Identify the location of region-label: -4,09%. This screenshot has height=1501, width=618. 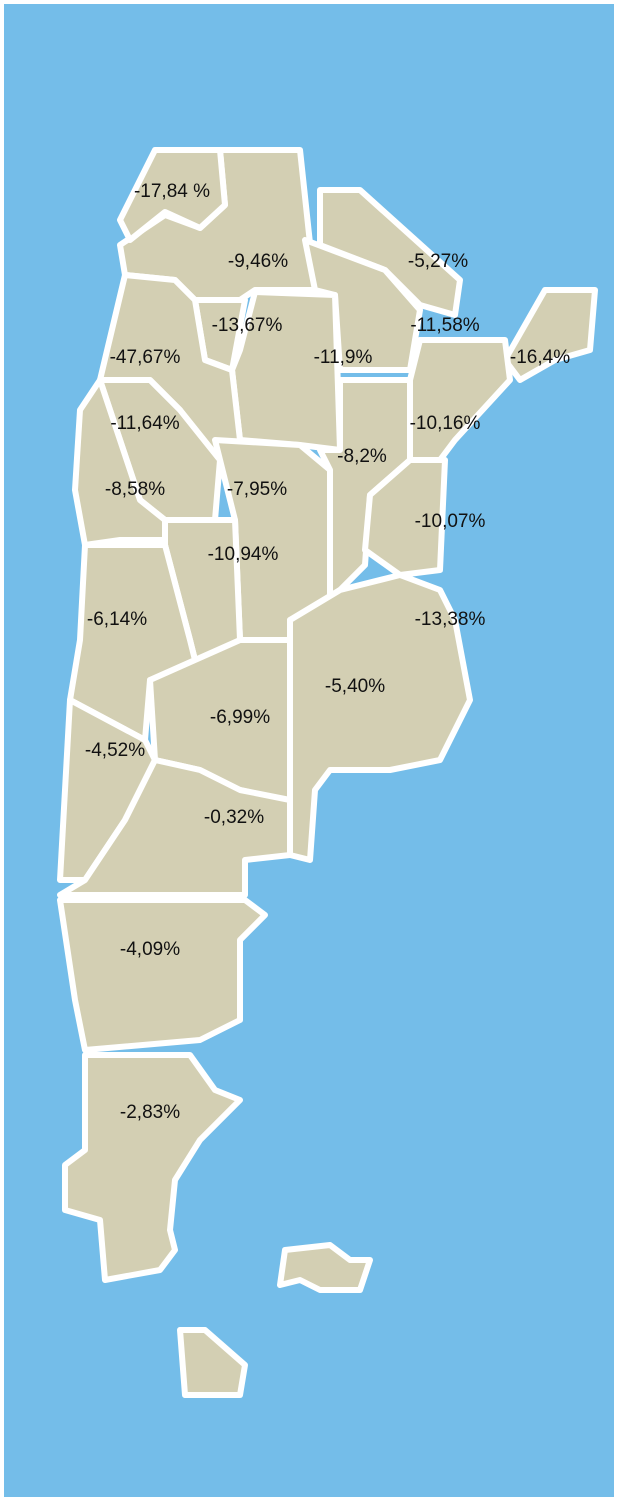
(150, 949).